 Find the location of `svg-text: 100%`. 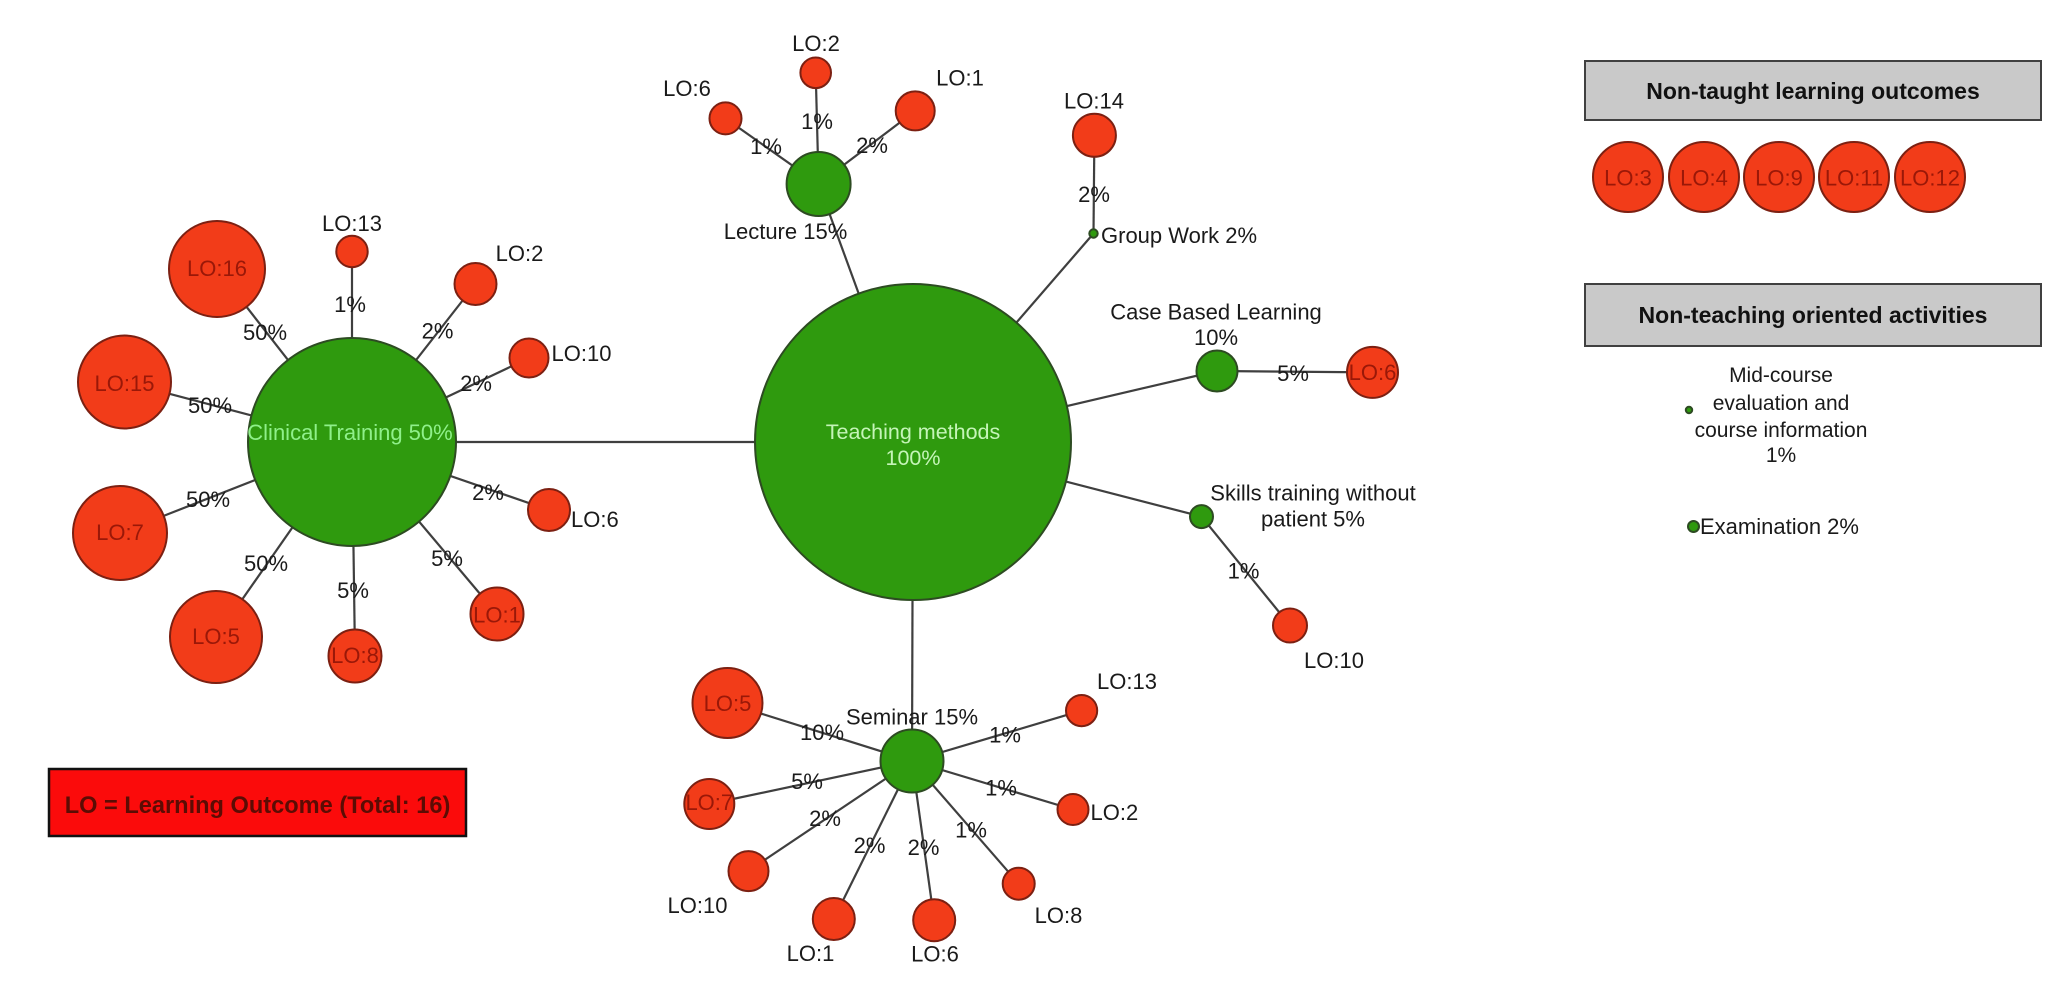

svg-text: 100% is located at coordinates (913, 458).